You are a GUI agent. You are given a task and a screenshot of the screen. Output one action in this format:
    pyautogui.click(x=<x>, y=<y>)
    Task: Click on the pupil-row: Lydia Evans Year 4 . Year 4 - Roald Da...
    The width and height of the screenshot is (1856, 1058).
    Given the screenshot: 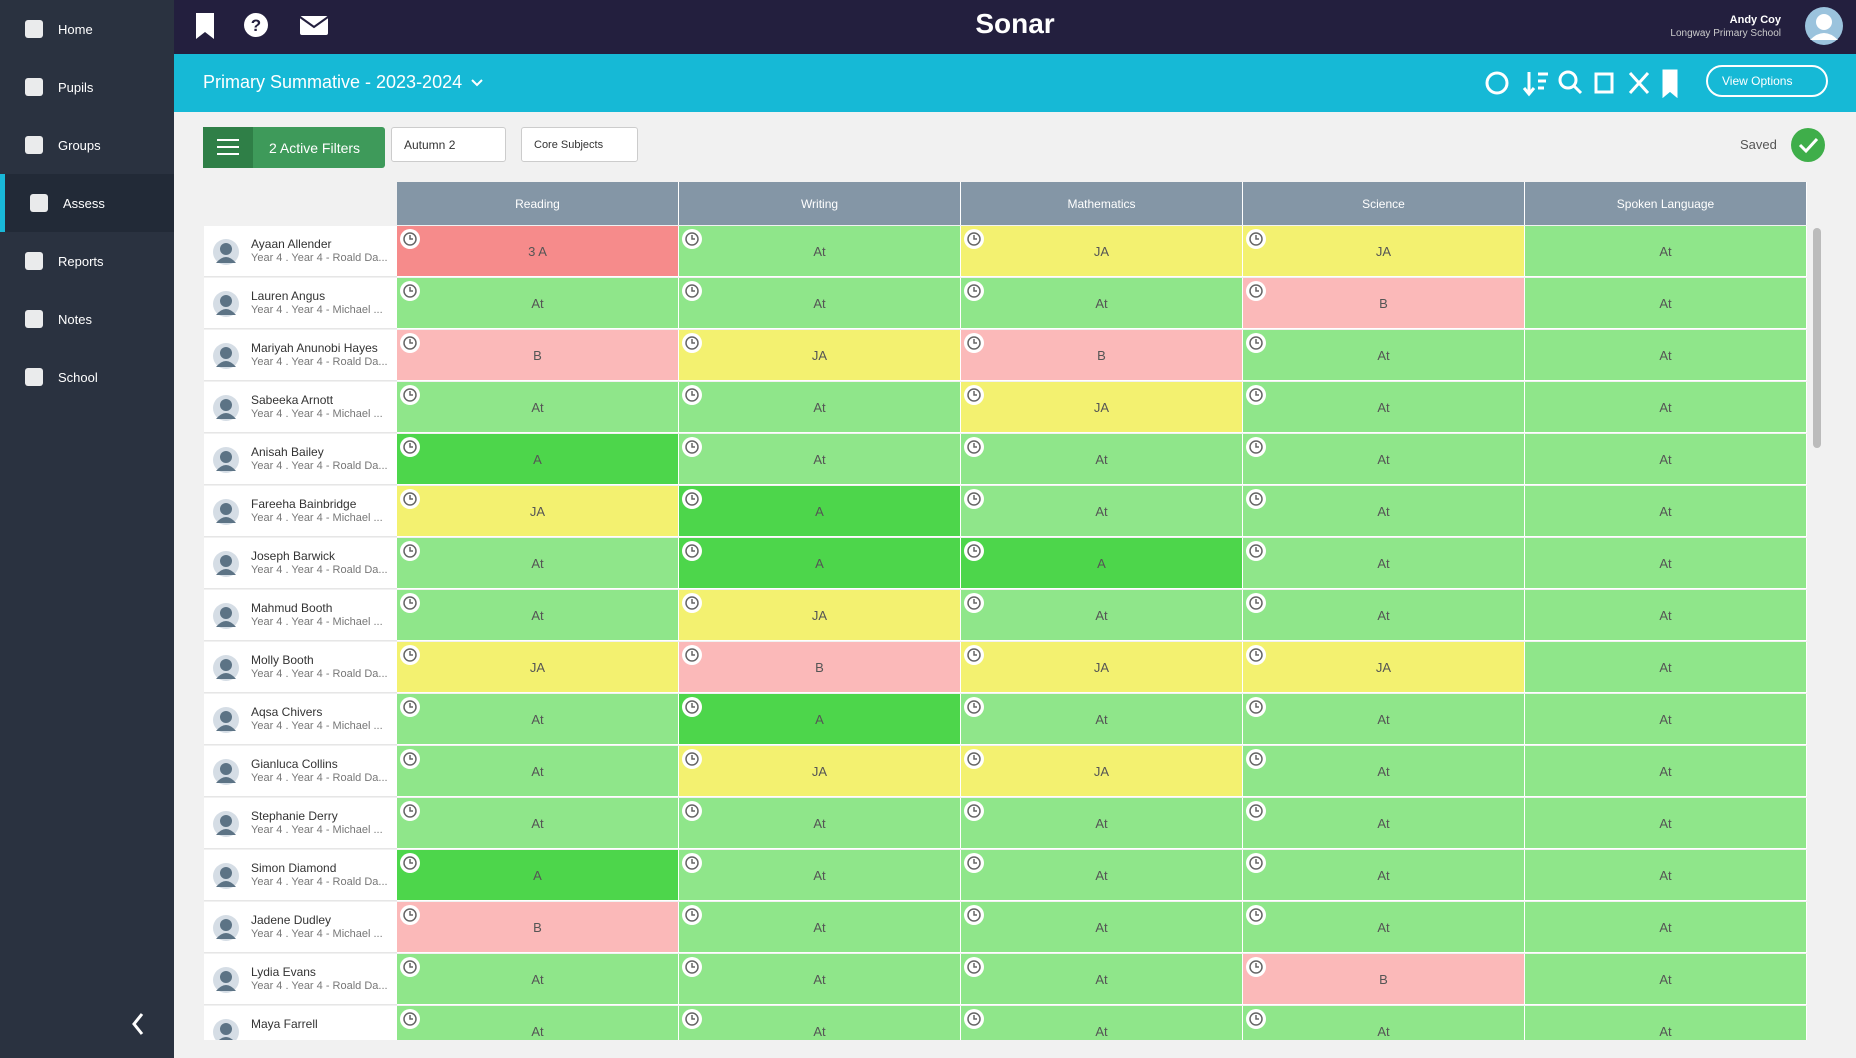 What is the action you would take?
    pyautogui.click(x=300, y=979)
    